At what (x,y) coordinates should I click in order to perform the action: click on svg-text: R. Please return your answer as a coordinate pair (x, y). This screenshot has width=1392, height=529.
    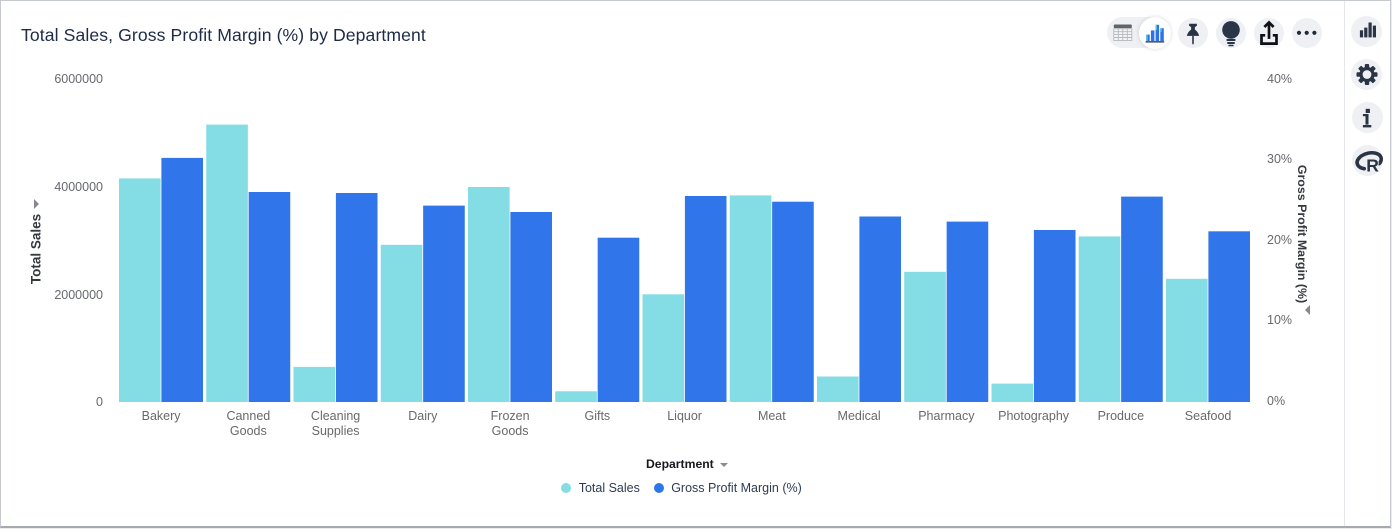
    Looking at the image, I should click on (1372, 165).